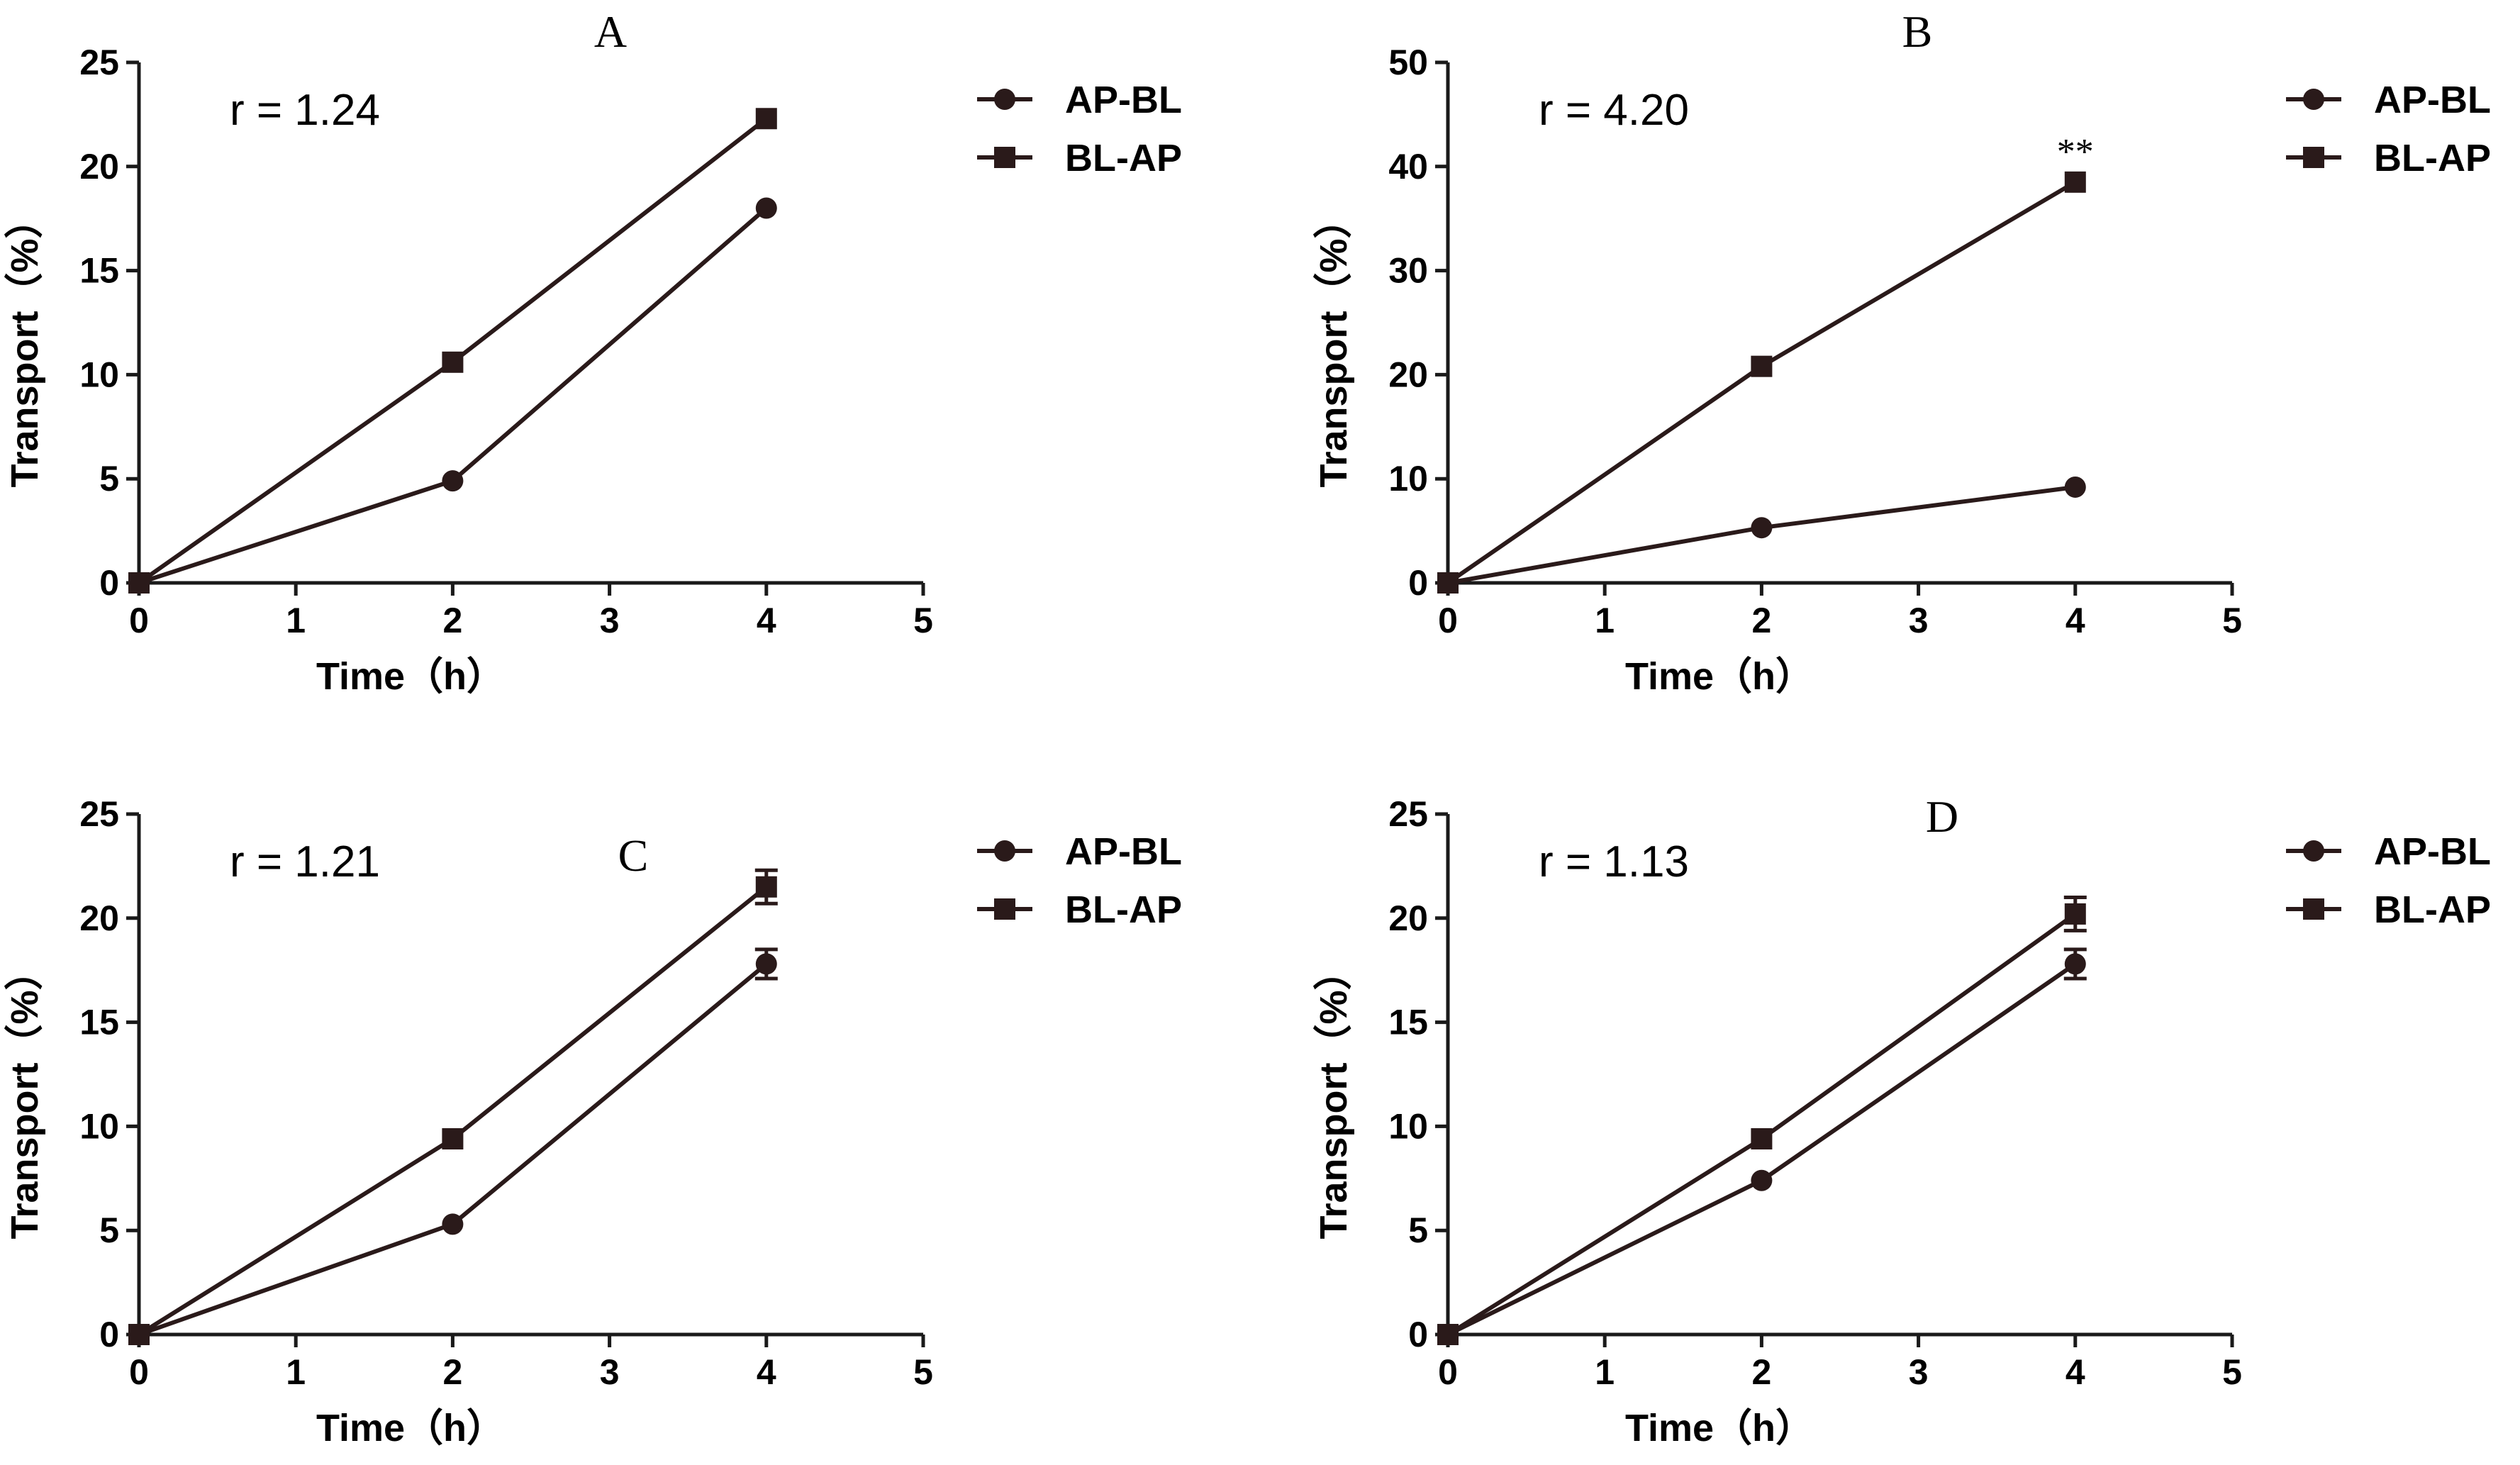  Describe the element at coordinates (1408, 271) in the screenshot. I see `y-tick-label: 30` at that location.